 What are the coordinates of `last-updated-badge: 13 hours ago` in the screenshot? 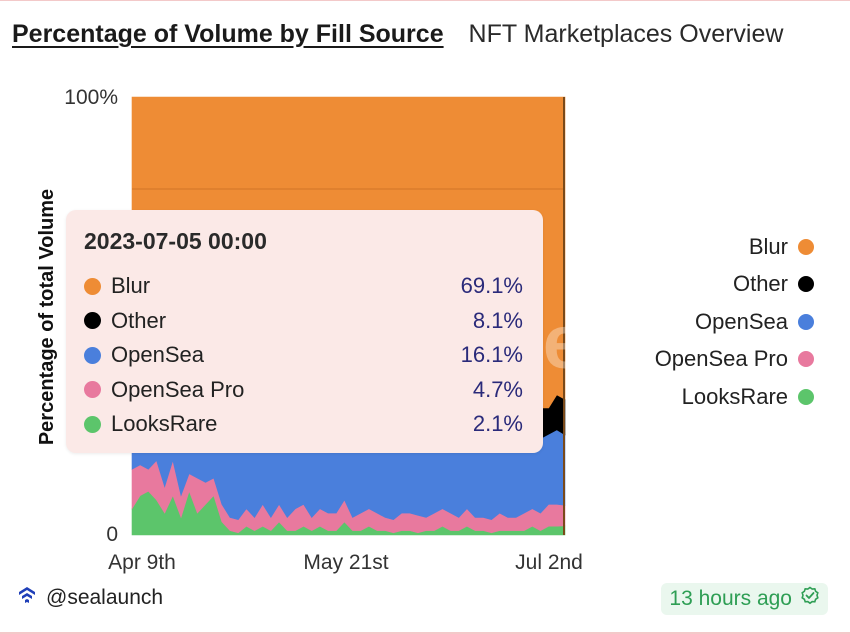 It's located at (744, 599).